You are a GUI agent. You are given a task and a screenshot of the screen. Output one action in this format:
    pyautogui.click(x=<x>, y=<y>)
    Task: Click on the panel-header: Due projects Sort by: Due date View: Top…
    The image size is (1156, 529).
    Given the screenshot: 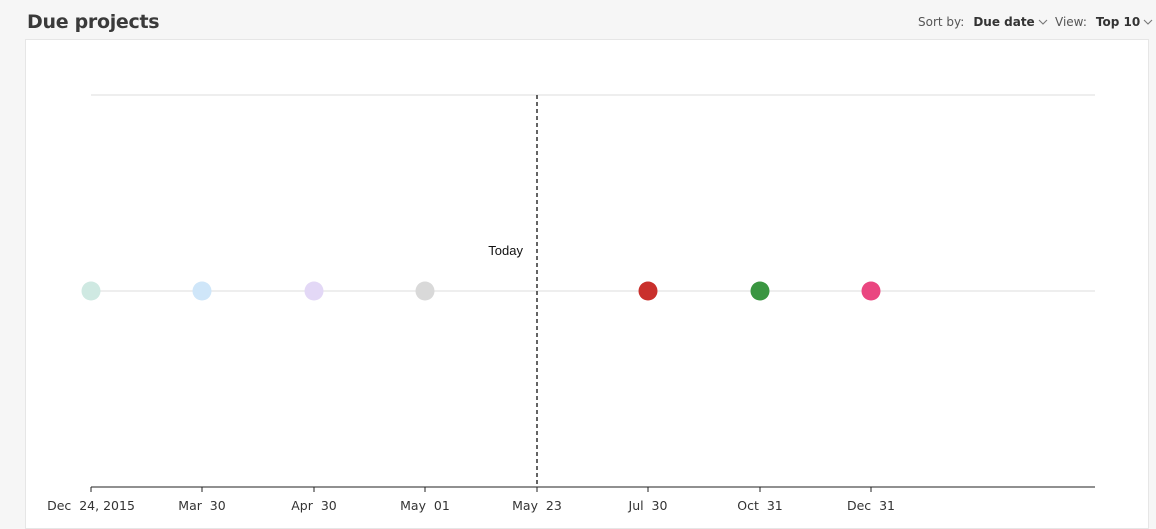 What is the action you would take?
    pyautogui.click(x=578, y=20)
    